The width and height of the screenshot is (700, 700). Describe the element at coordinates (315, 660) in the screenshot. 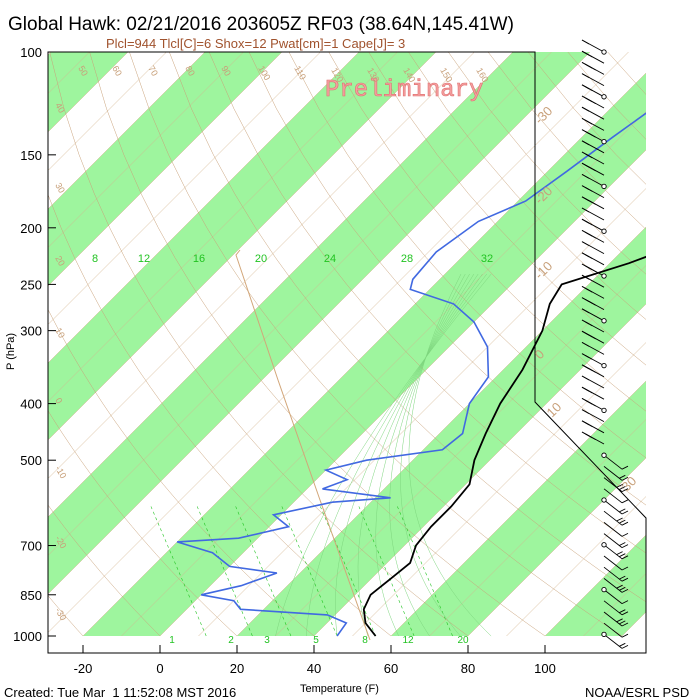

I see `temperature-axis: -20 0 20 40 60 80 100` at that location.